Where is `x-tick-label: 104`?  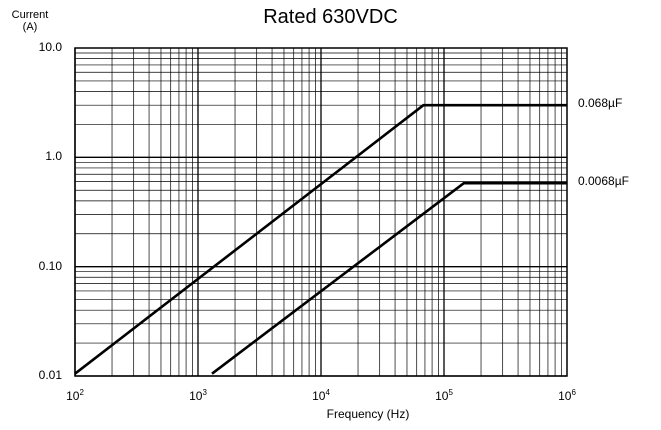
x-tick-label: 104 is located at coordinates (321, 396).